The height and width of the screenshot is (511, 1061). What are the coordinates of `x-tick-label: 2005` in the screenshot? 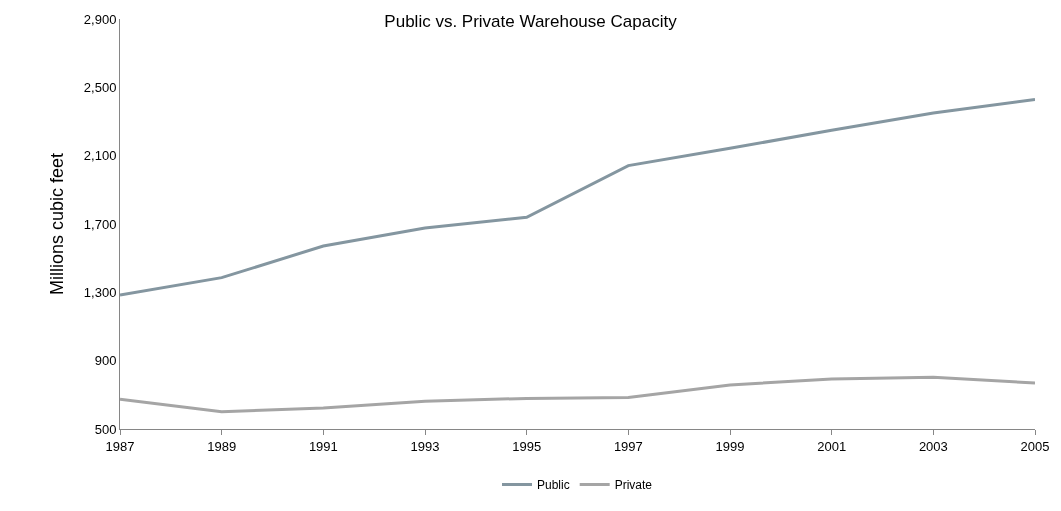 It's located at (1035, 446).